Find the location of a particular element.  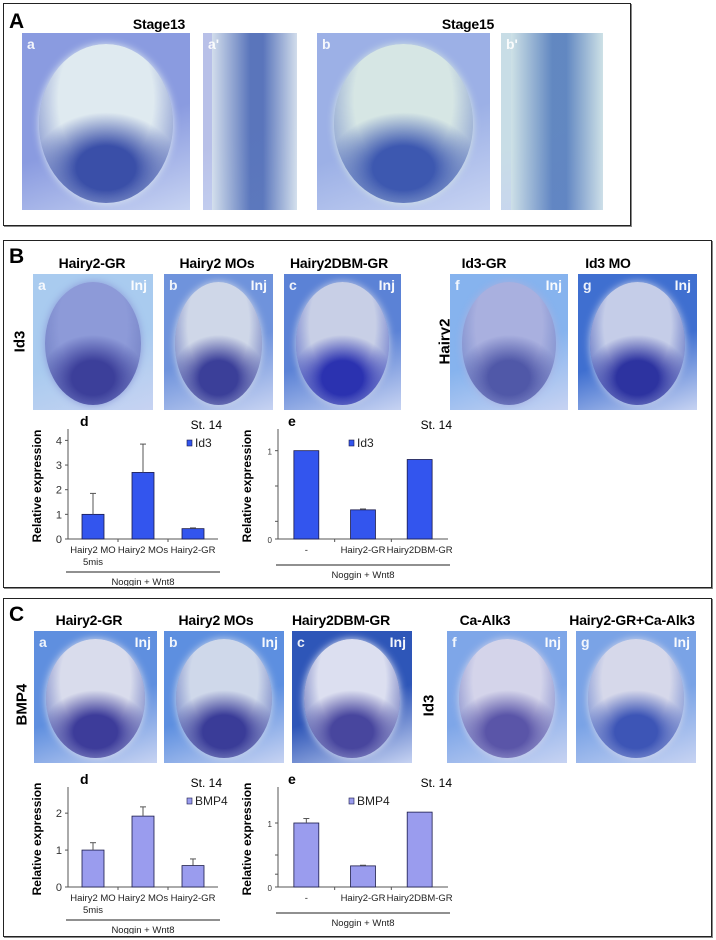

x-tick-label: Hairy2 MO is located at coordinates (92, 898).